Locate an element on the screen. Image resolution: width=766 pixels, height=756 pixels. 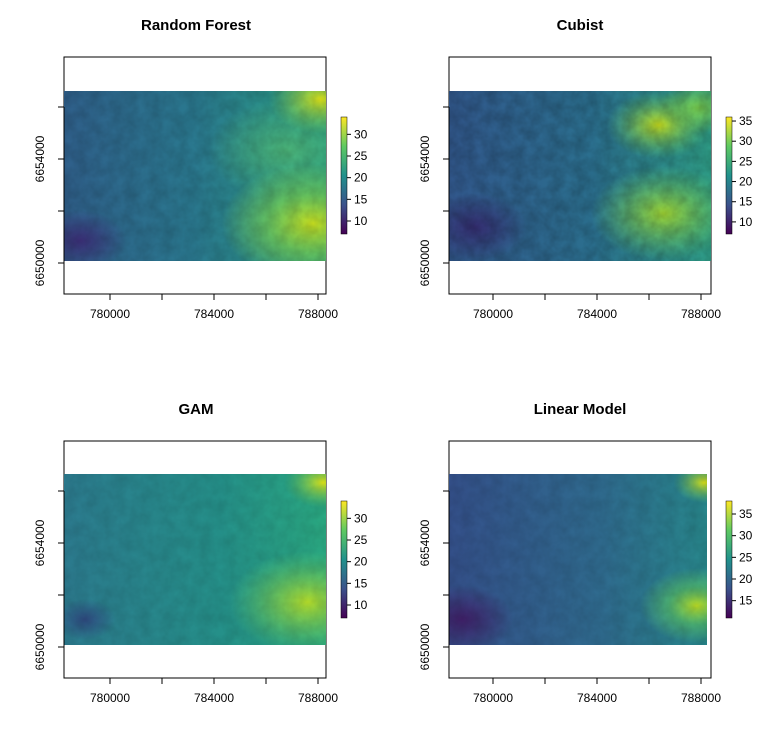
colorbar: 10 15 20 25 30 35 is located at coordinates (739, 174).